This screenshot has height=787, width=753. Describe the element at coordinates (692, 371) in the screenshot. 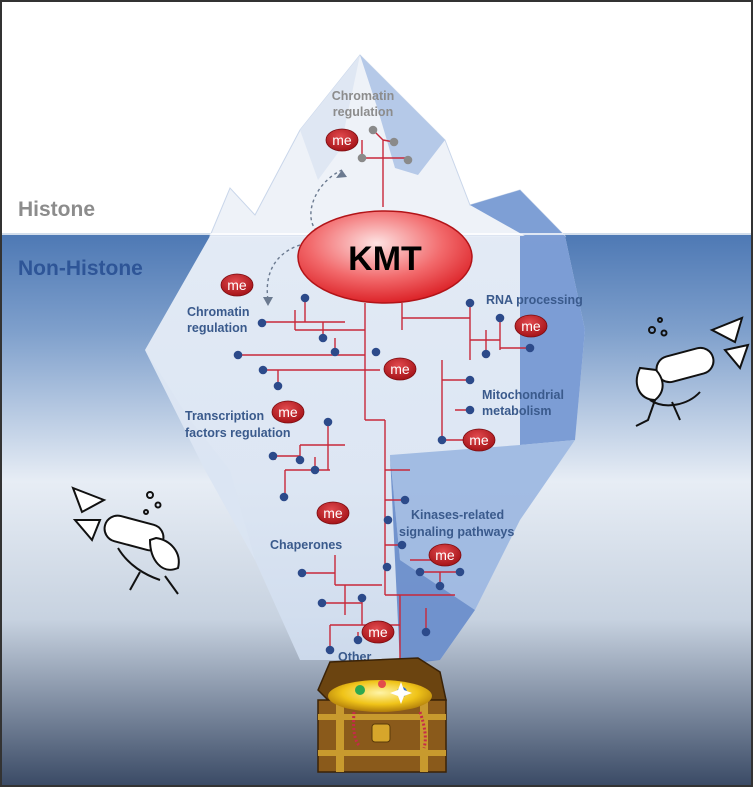

I see `scuba-diver-right-icon` at that location.